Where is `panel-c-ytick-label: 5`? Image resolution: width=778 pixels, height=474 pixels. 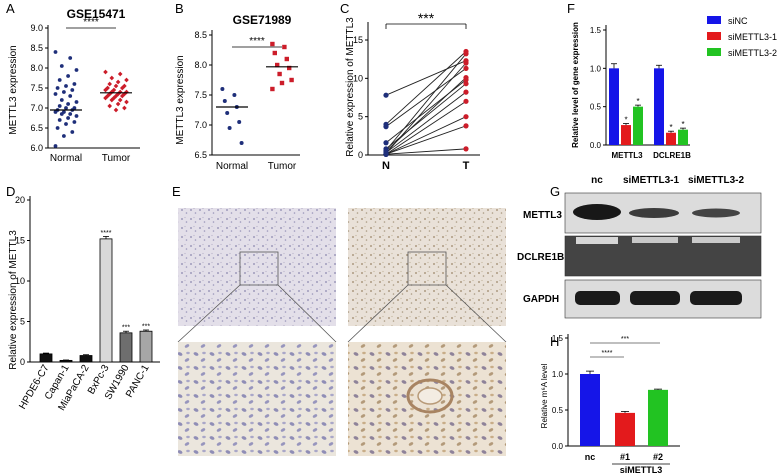 panel-c-ytick-label: 5 is located at coordinates (360, 117).